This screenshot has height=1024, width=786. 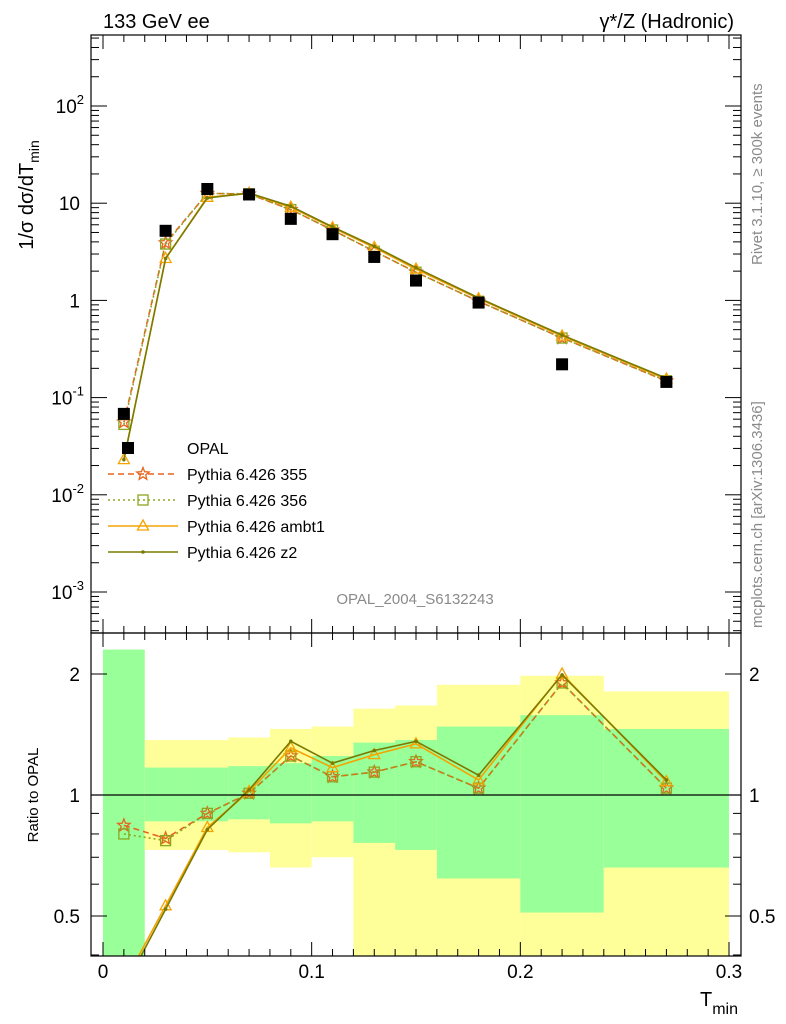 I want to click on y-tick-exp: -3, so click(x=78, y=585).